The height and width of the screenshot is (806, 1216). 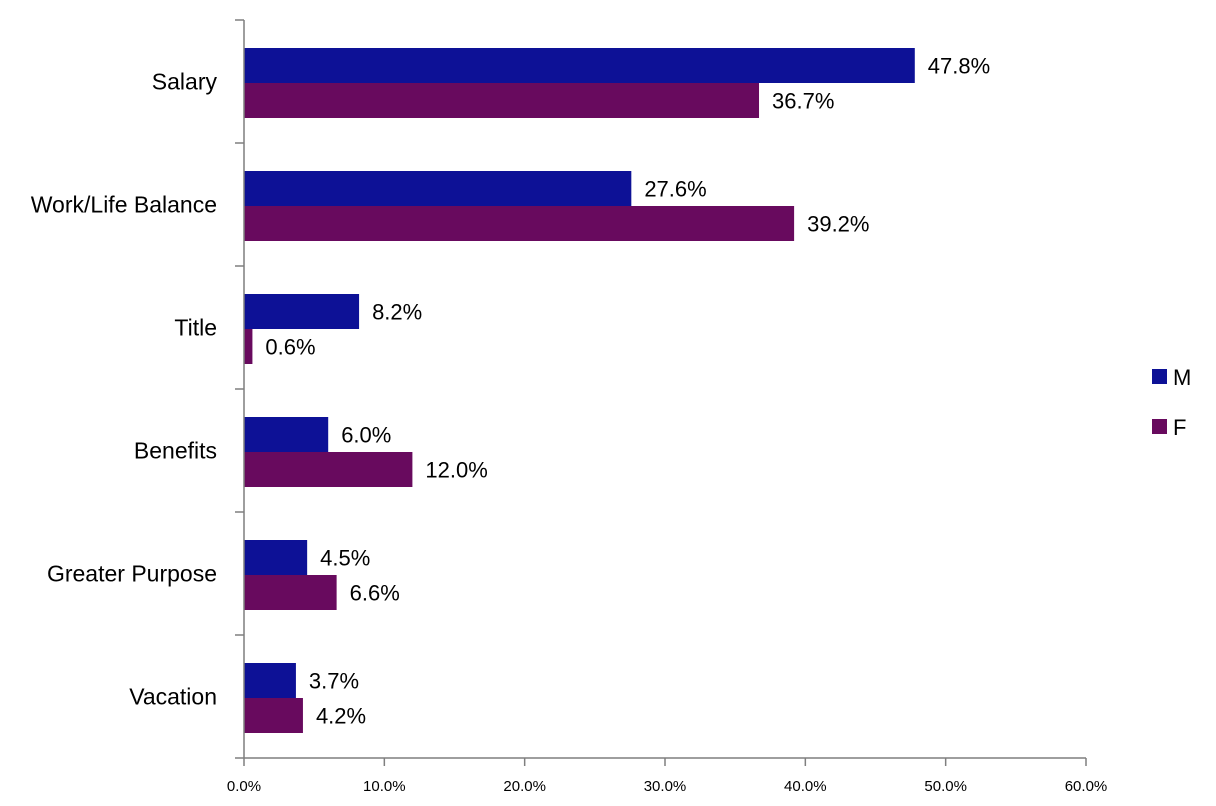 What do you see at coordinates (397, 312) in the screenshot?
I see `data-label-m-2: 8.2%` at bounding box center [397, 312].